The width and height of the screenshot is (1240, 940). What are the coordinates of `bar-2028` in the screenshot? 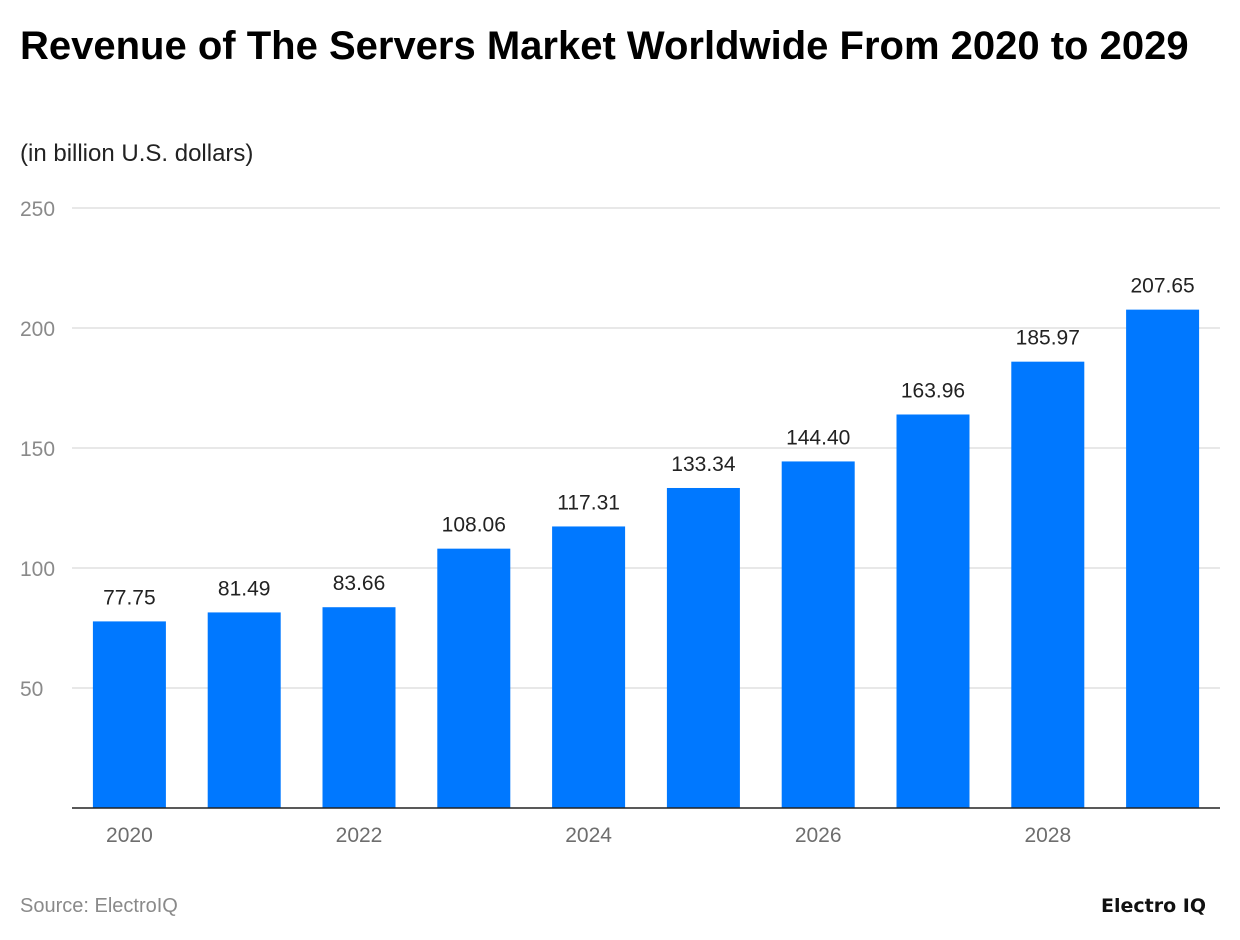 It's located at (1048, 584).